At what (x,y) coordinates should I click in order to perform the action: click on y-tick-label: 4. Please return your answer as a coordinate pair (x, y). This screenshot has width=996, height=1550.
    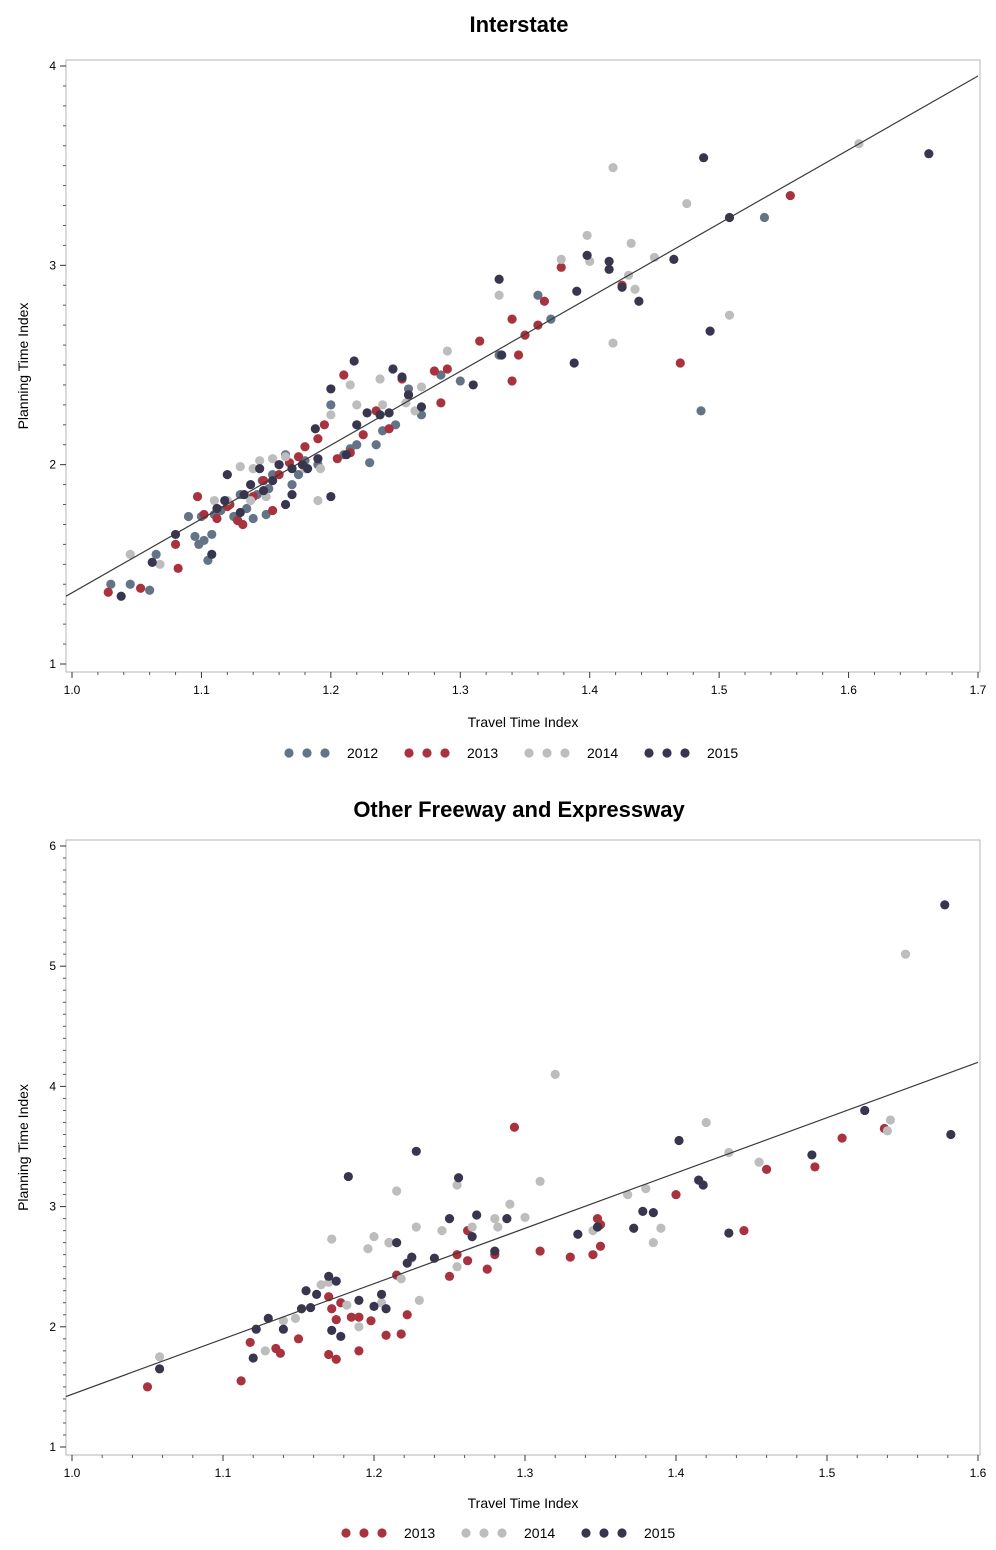
    Looking at the image, I should click on (52, 66).